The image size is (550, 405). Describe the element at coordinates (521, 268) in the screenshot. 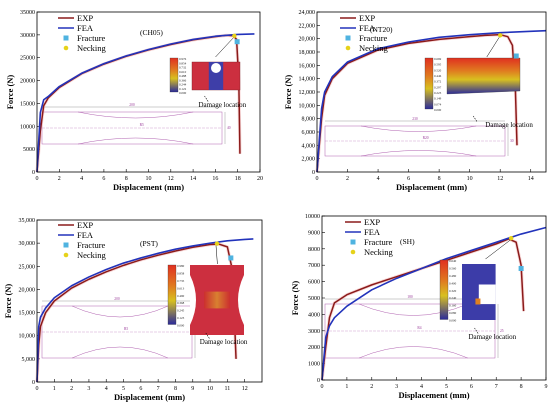

I see `fracture-marker` at that location.